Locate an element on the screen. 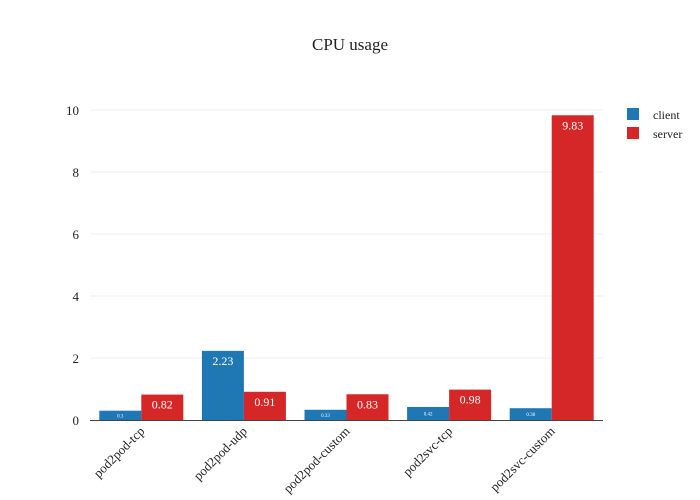 The height and width of the screenshot is (500, 700). bar-client-pod2pod-tcp is located at coordinates (120, 415).